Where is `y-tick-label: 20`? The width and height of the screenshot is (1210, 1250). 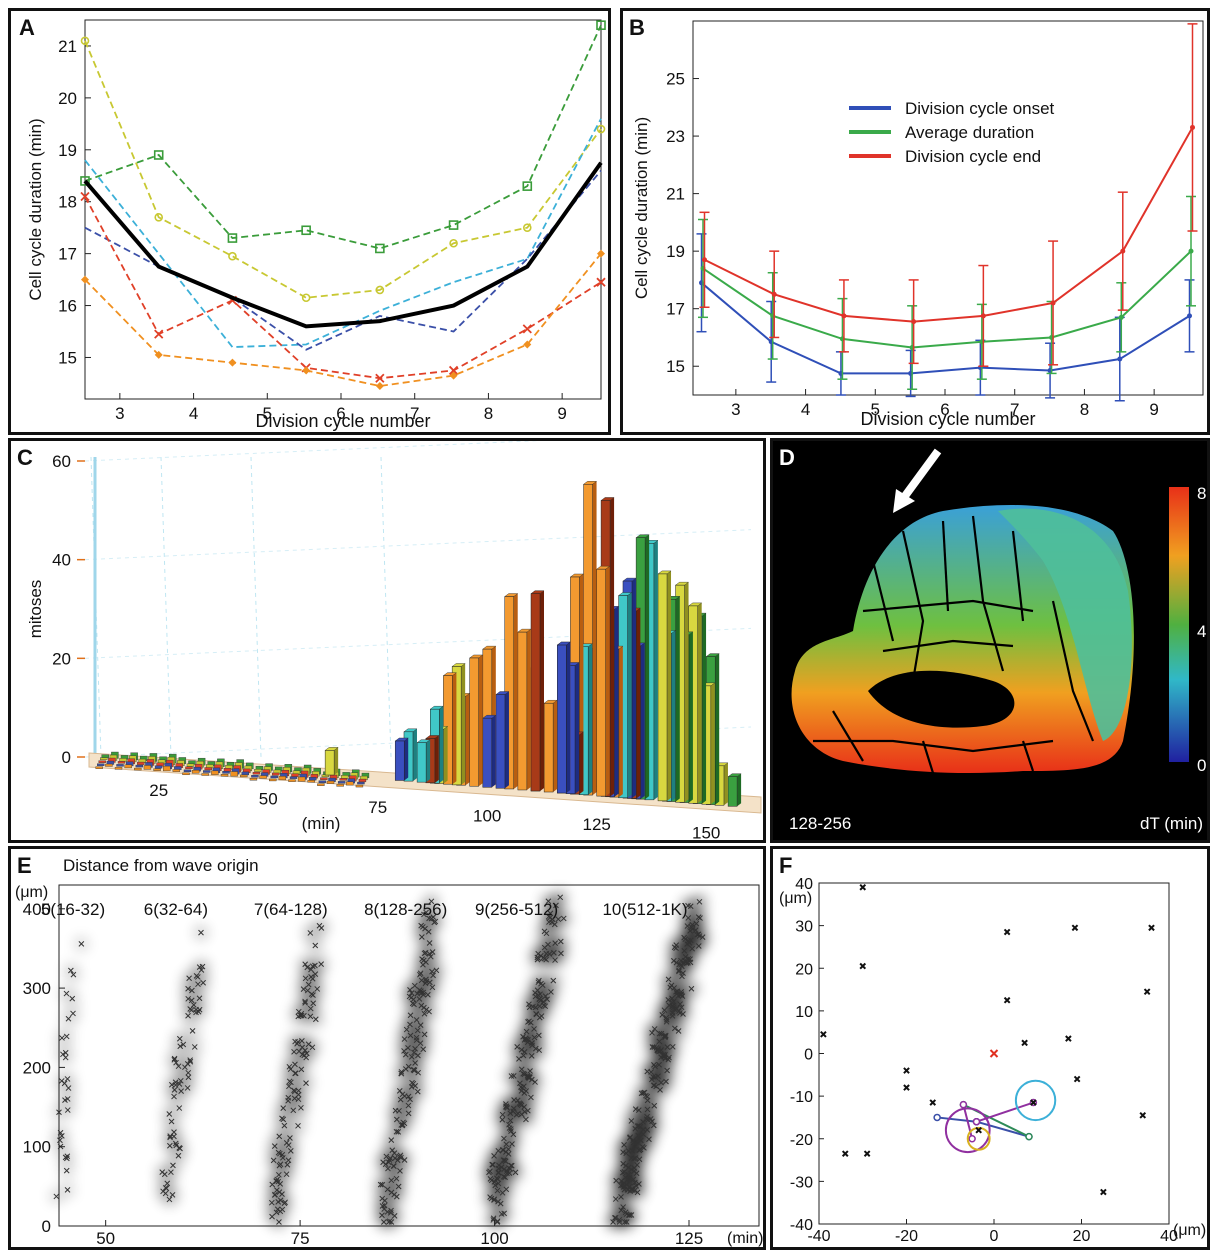 y-tick-label: 20 is located at coordinates (61, 658).